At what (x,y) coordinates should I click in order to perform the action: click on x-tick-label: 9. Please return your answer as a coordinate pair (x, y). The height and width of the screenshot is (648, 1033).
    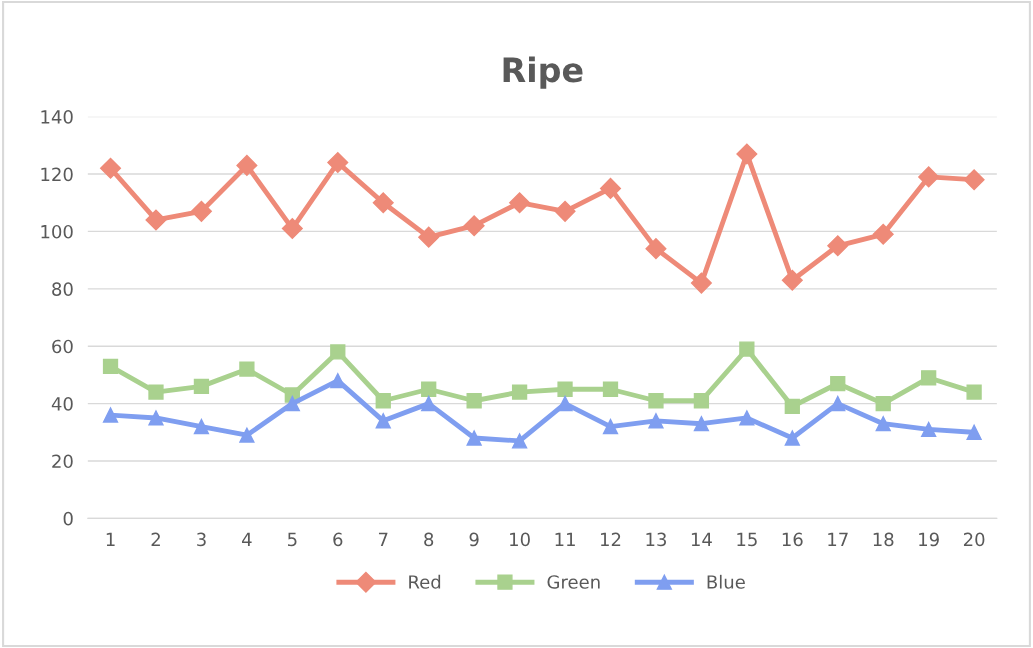
    Looking at the image, I should click on (474, 539).